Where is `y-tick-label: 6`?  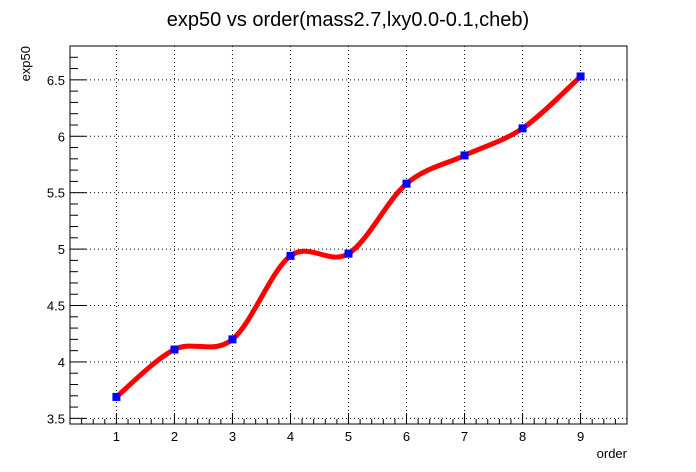
y-tick-label: 6 is located at coordinates (61, 136).